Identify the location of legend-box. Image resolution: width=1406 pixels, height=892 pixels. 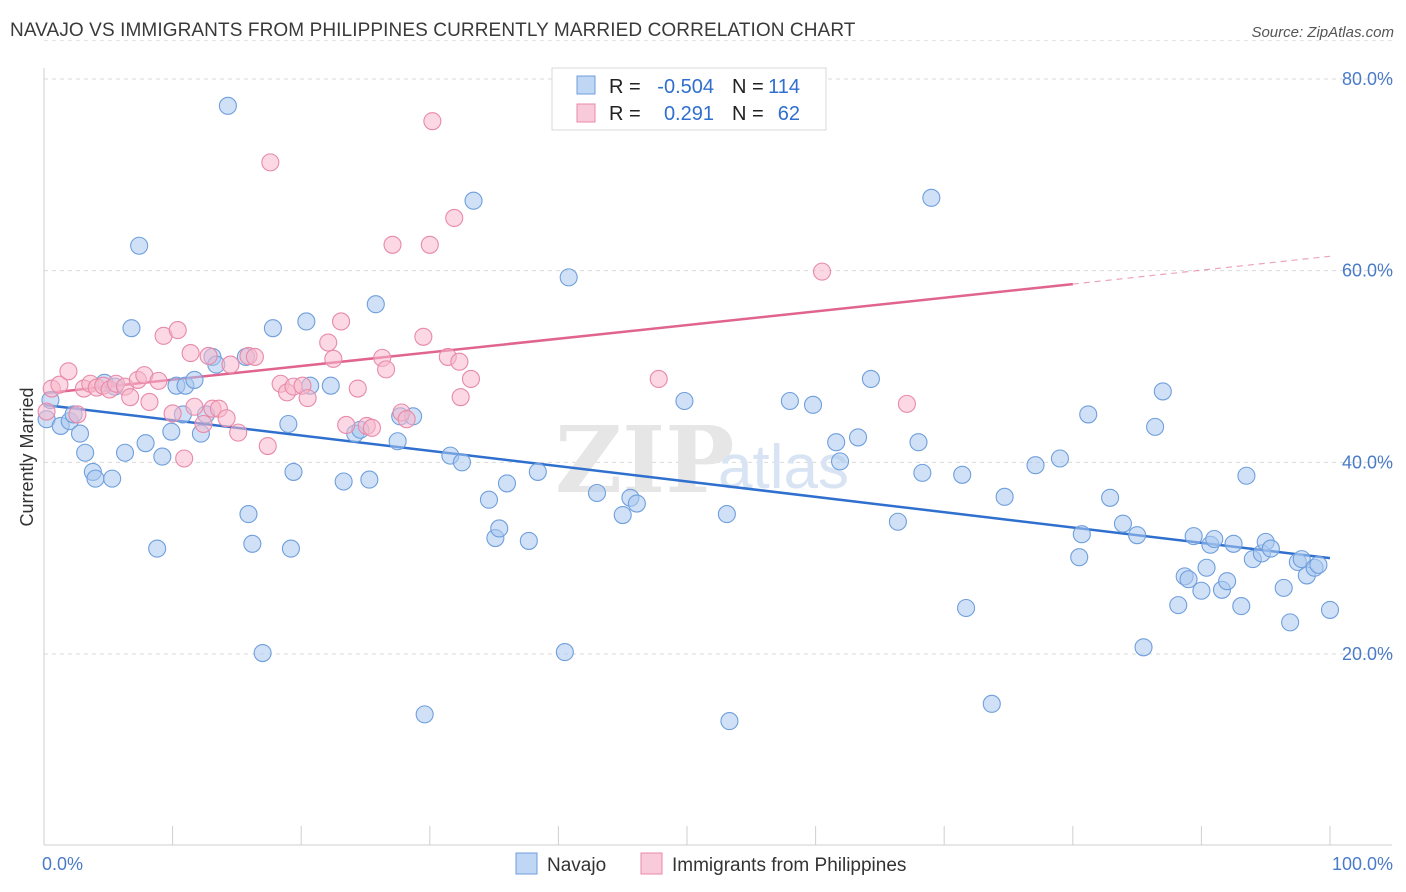
(689, 99).